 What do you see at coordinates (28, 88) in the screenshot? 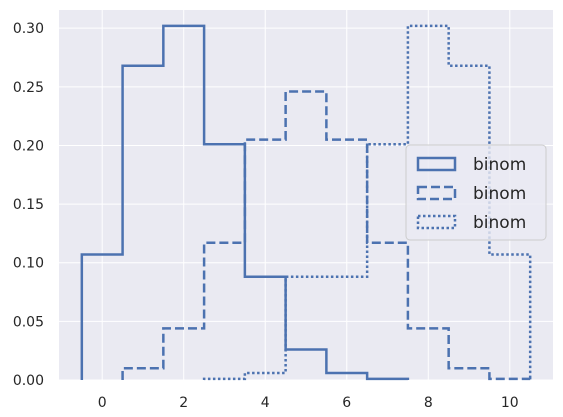
I see `y-tick-label: 0.25` at bounding box center [28, 88].